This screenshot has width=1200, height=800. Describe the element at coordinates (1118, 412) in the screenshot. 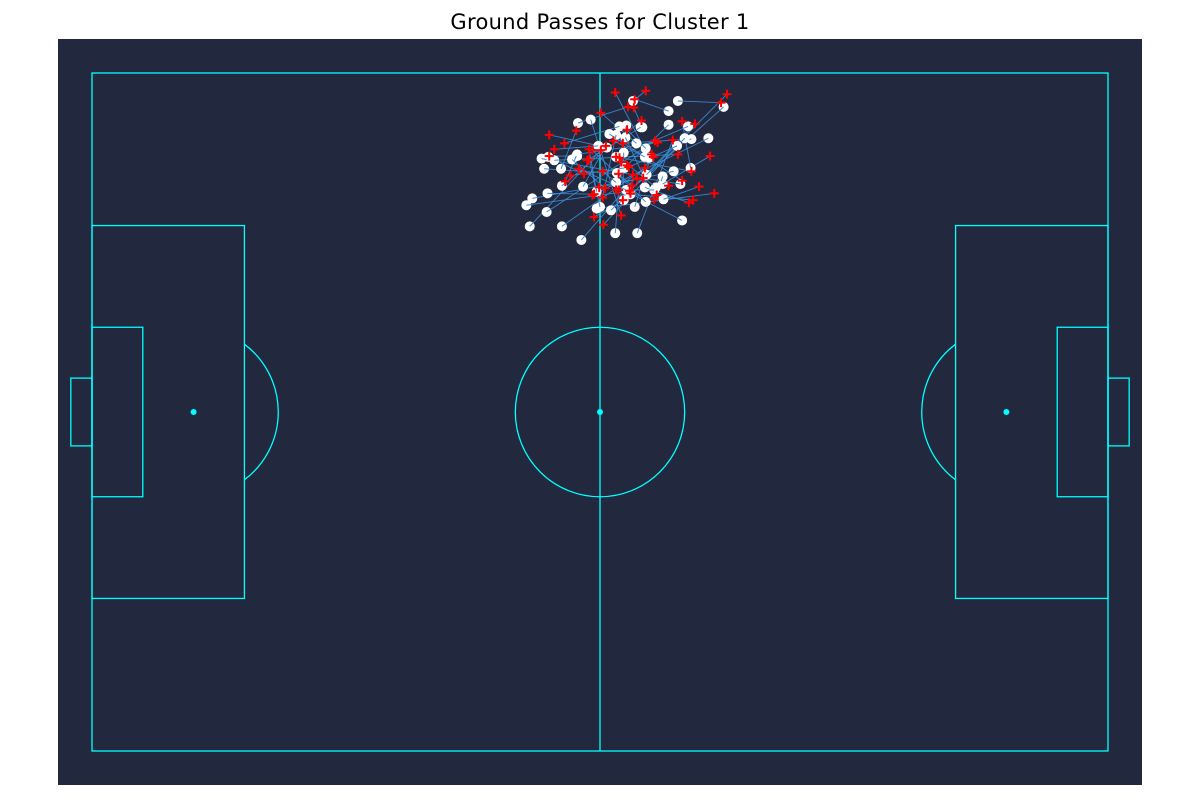

I see `right-goal` at that location.